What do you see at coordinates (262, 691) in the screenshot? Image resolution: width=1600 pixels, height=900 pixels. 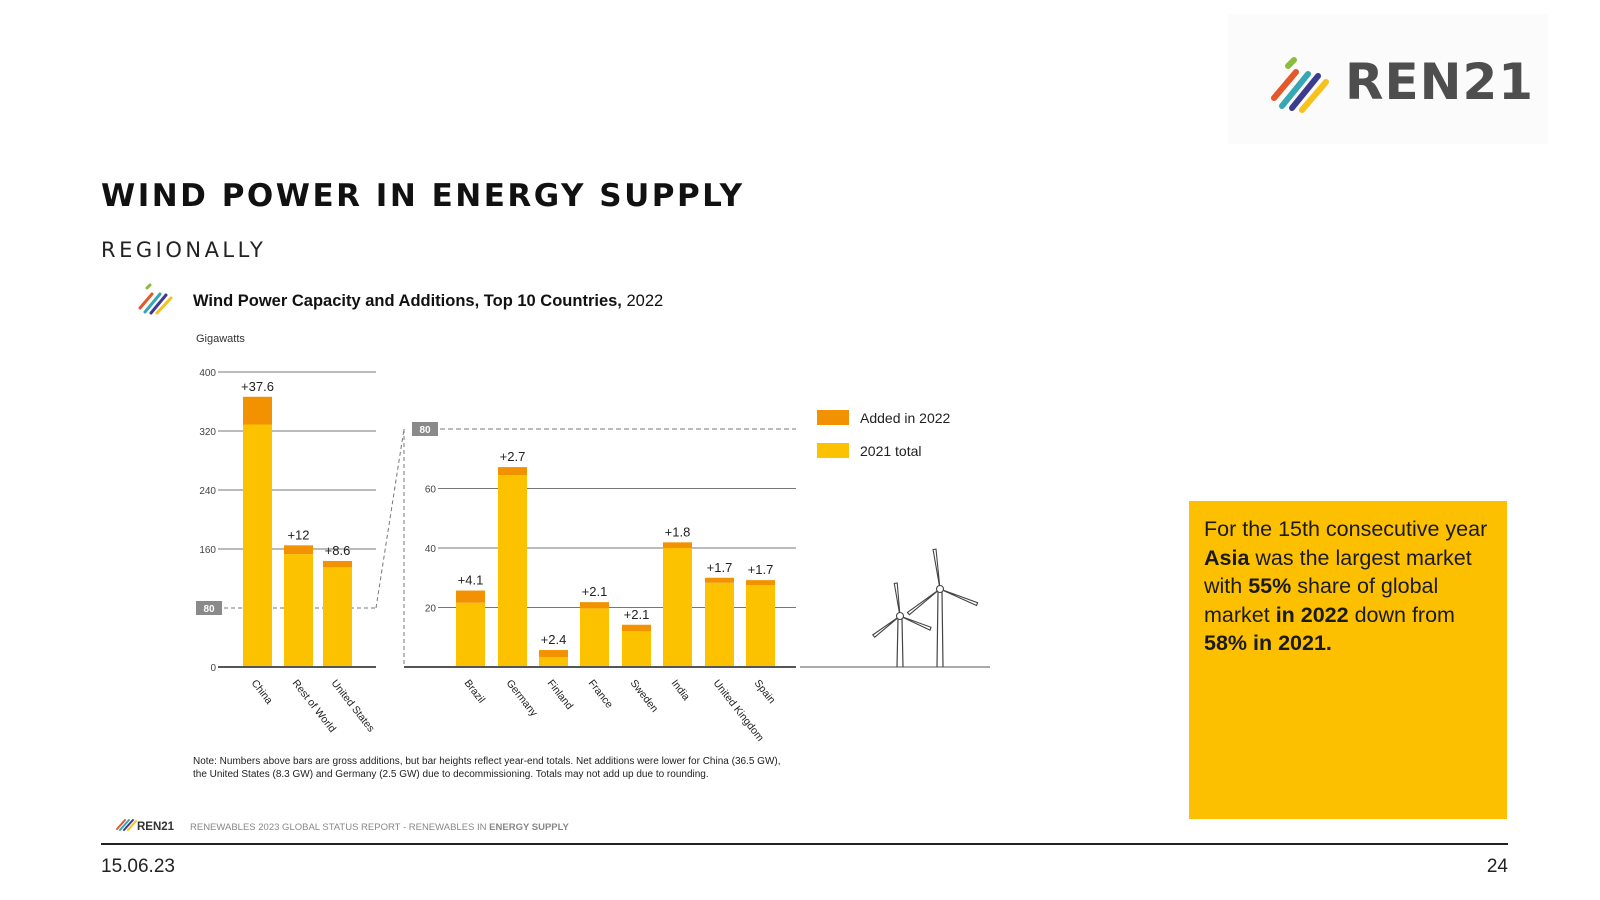 I see `x-tick-label: China` at bounding box center [262, 691].